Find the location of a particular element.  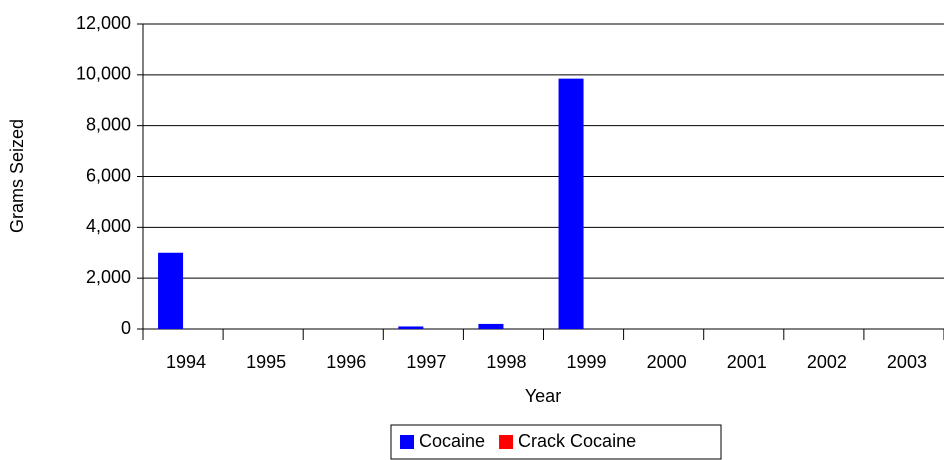

legend-box is located at coordinates (556, 442).